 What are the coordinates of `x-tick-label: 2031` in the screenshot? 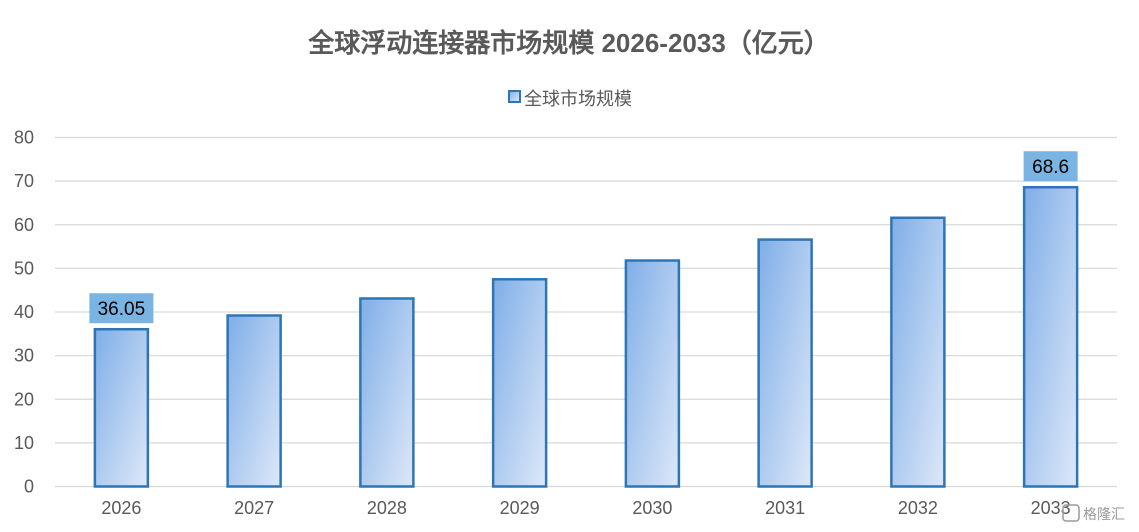 It's located at (785, 508).